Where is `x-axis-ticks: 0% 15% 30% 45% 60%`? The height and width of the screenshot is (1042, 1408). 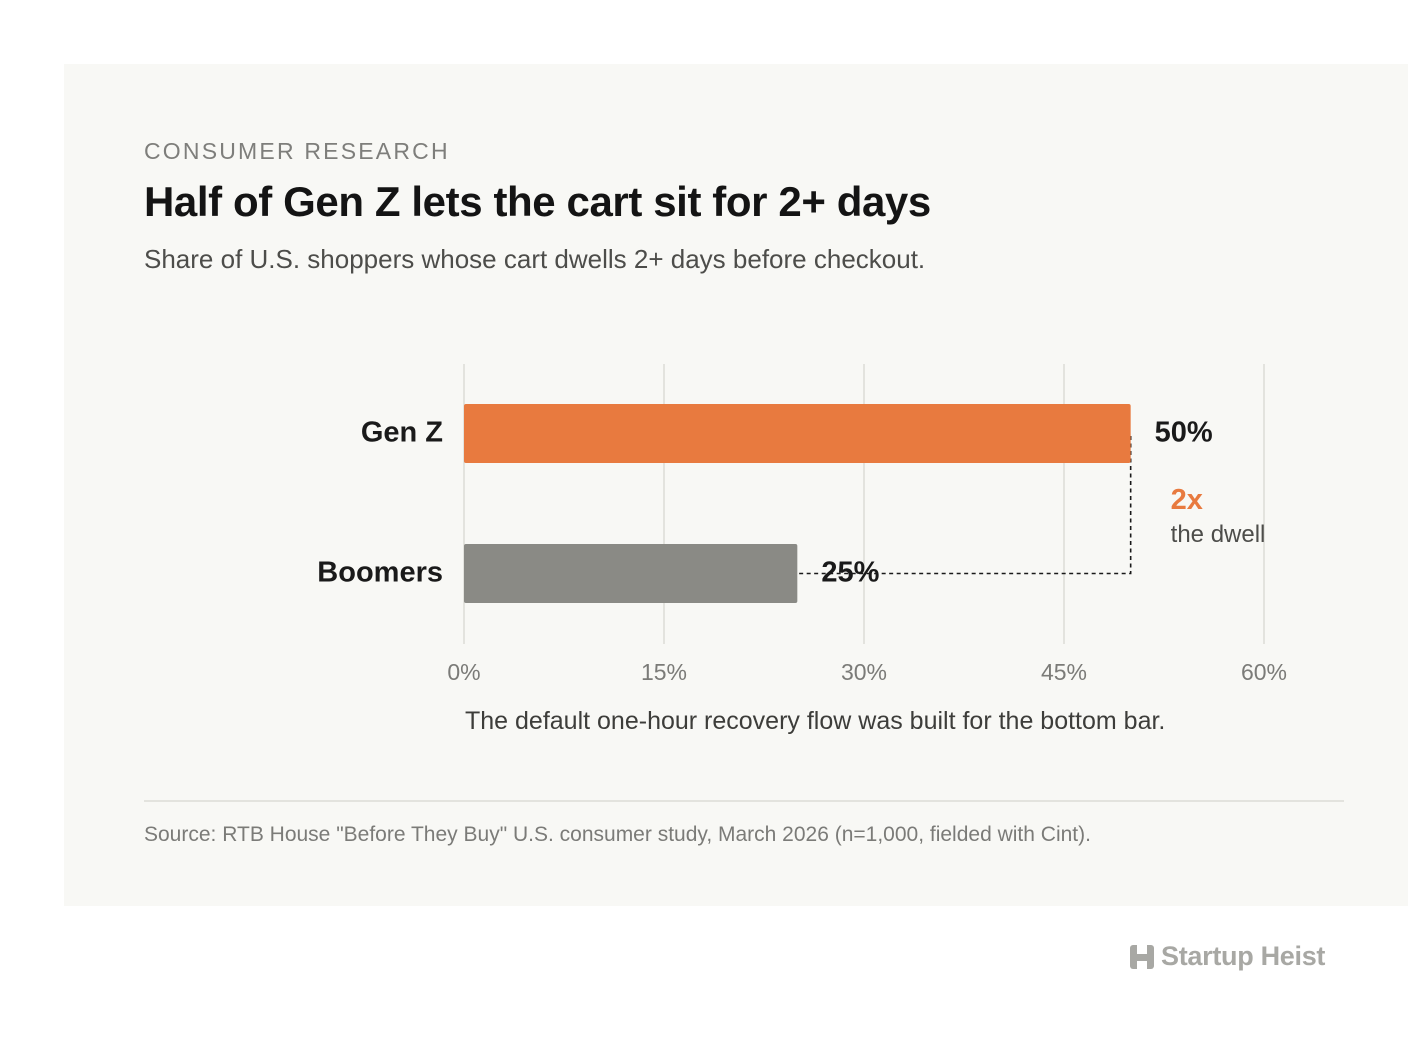 x-axis-ticks: 0% 15% 30% 45% 60% is located at coordinates (867, 672).